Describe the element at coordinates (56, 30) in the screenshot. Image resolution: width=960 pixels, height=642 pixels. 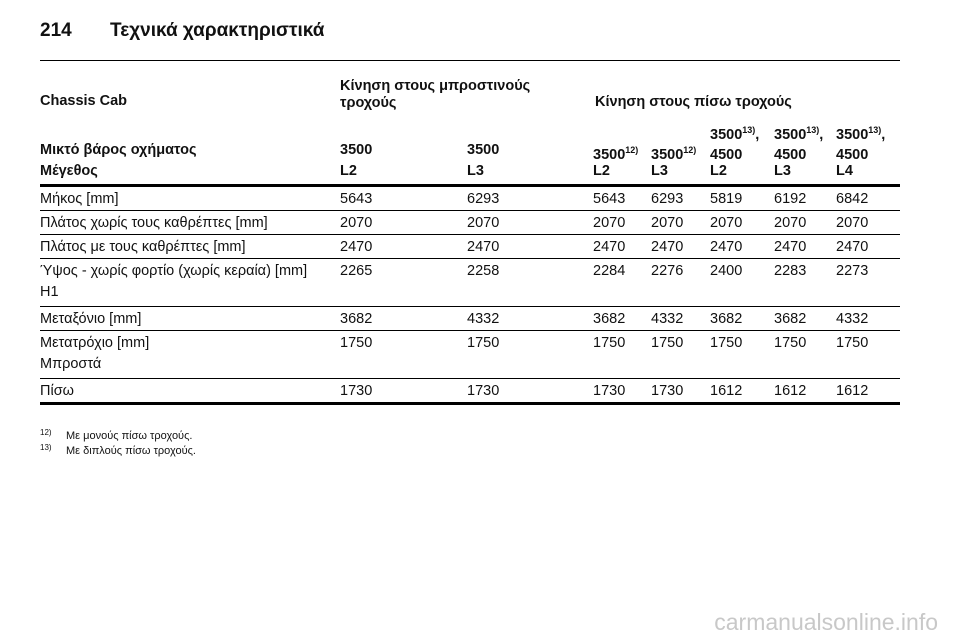
I see `page-number: 214` at that location.